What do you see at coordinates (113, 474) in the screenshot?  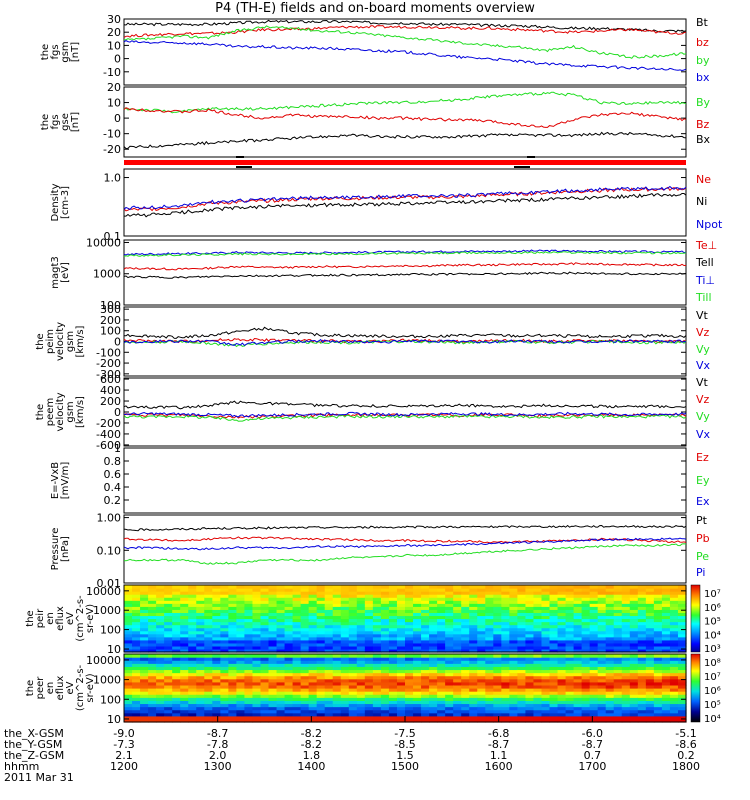 I see `y-tick-label: 0.6` at bounding box center [113, 474].